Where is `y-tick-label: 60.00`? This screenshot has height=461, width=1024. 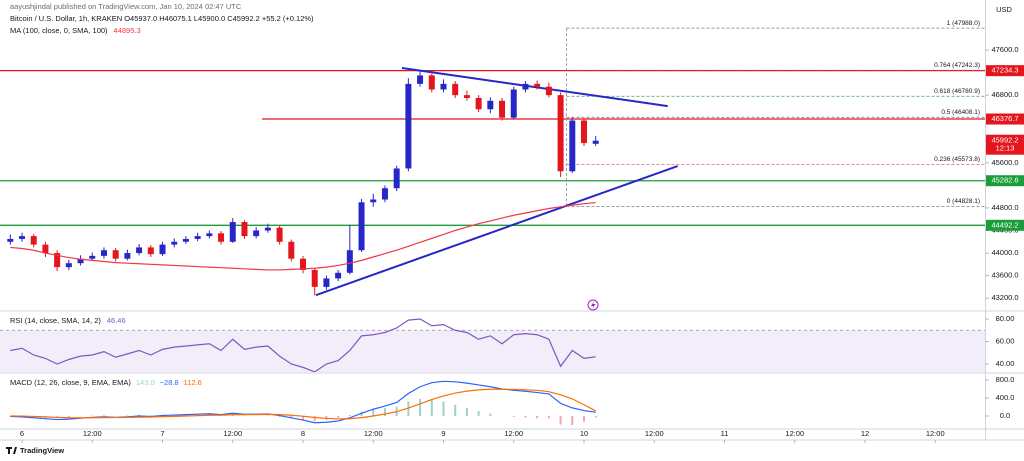
y-tick-label: 60.00 is located at coordinates (1005, 340).